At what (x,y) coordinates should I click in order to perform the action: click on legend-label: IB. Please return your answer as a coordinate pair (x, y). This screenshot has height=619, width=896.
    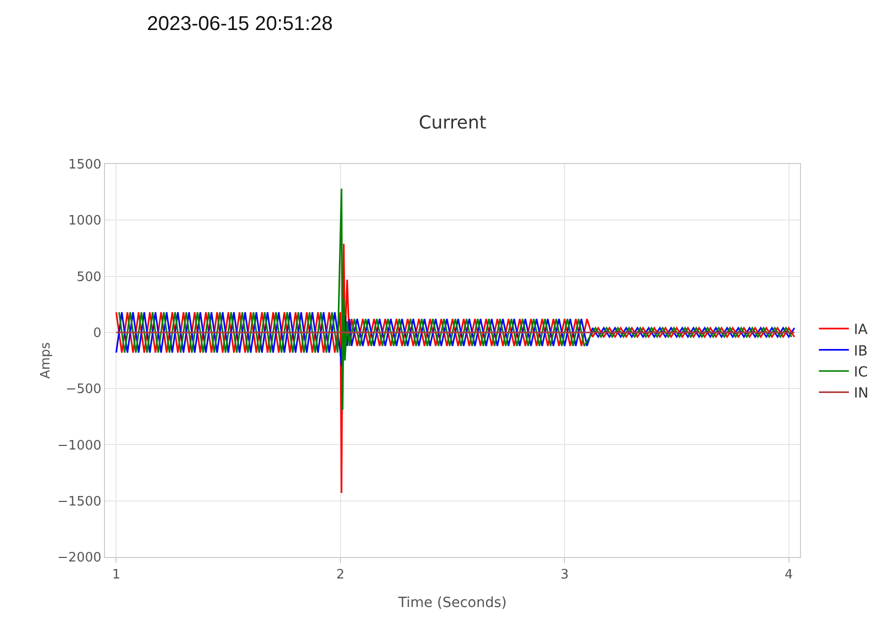
    Looking at the image, I should click on (861, 351).